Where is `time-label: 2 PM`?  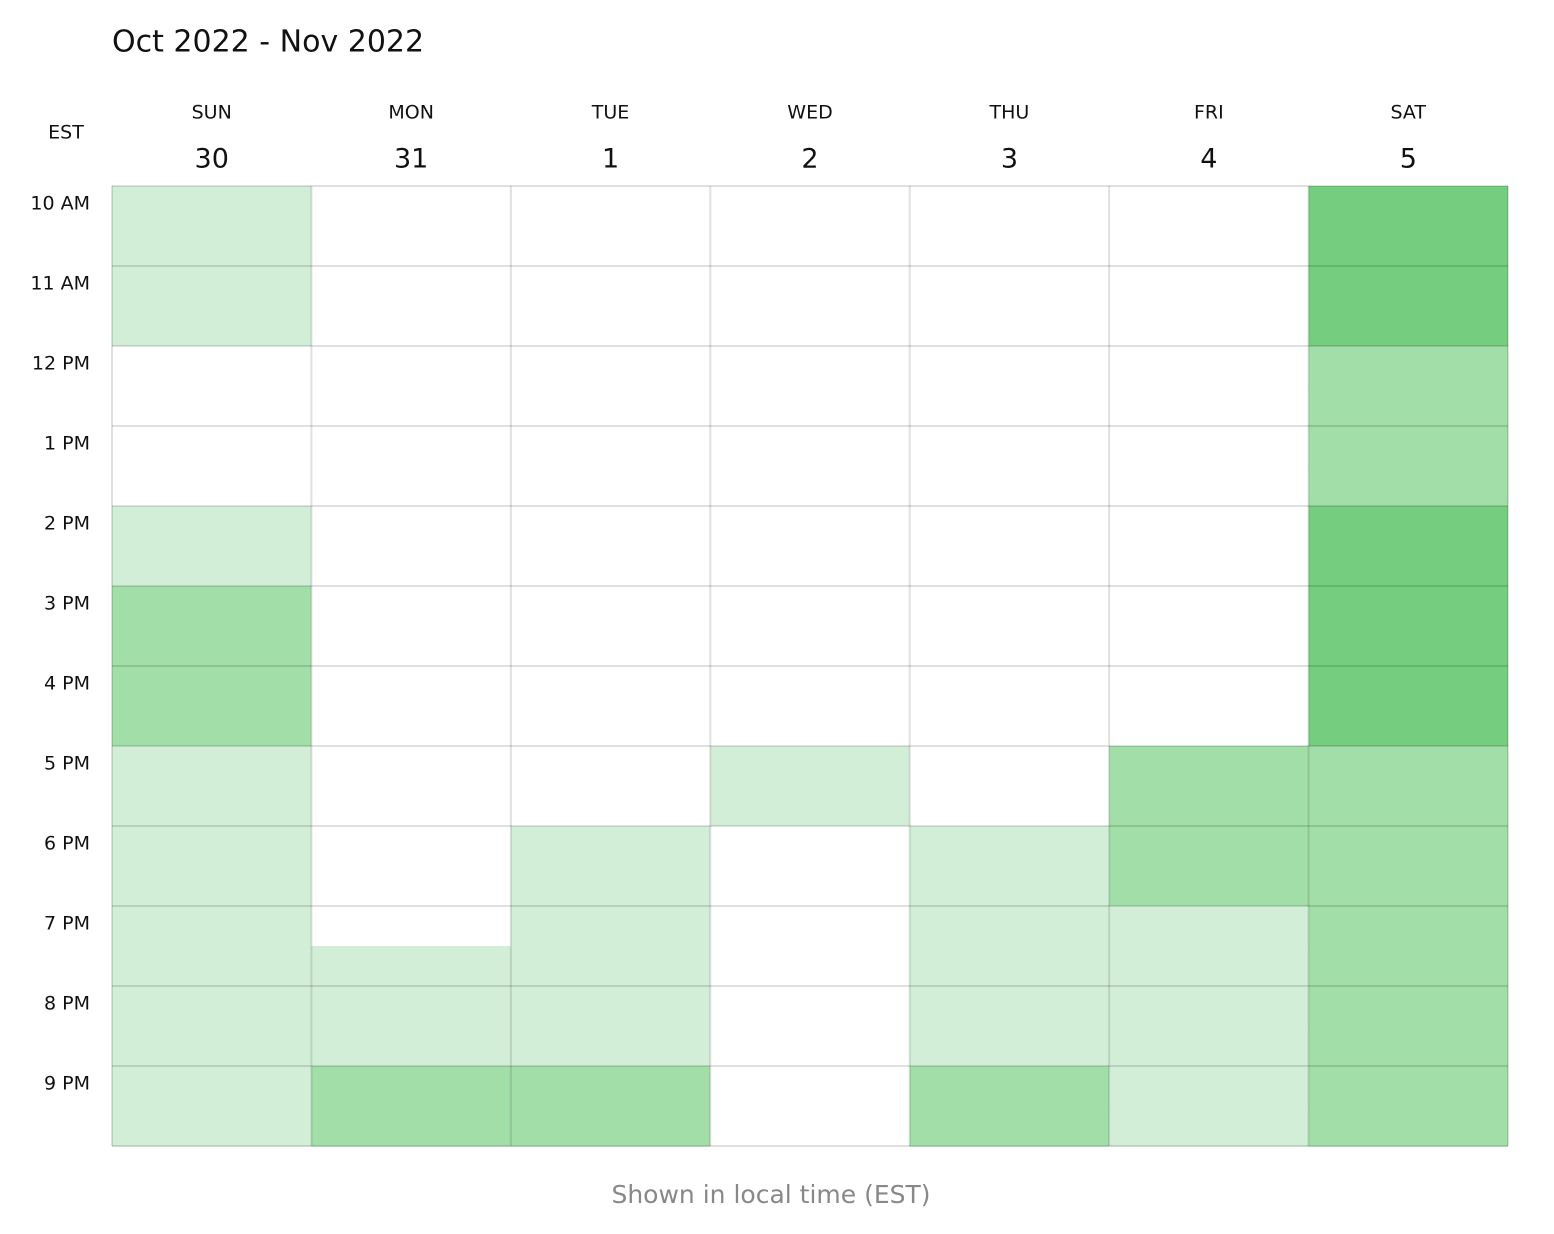
time-label: 2 PM is located at coordinates (67, 524).